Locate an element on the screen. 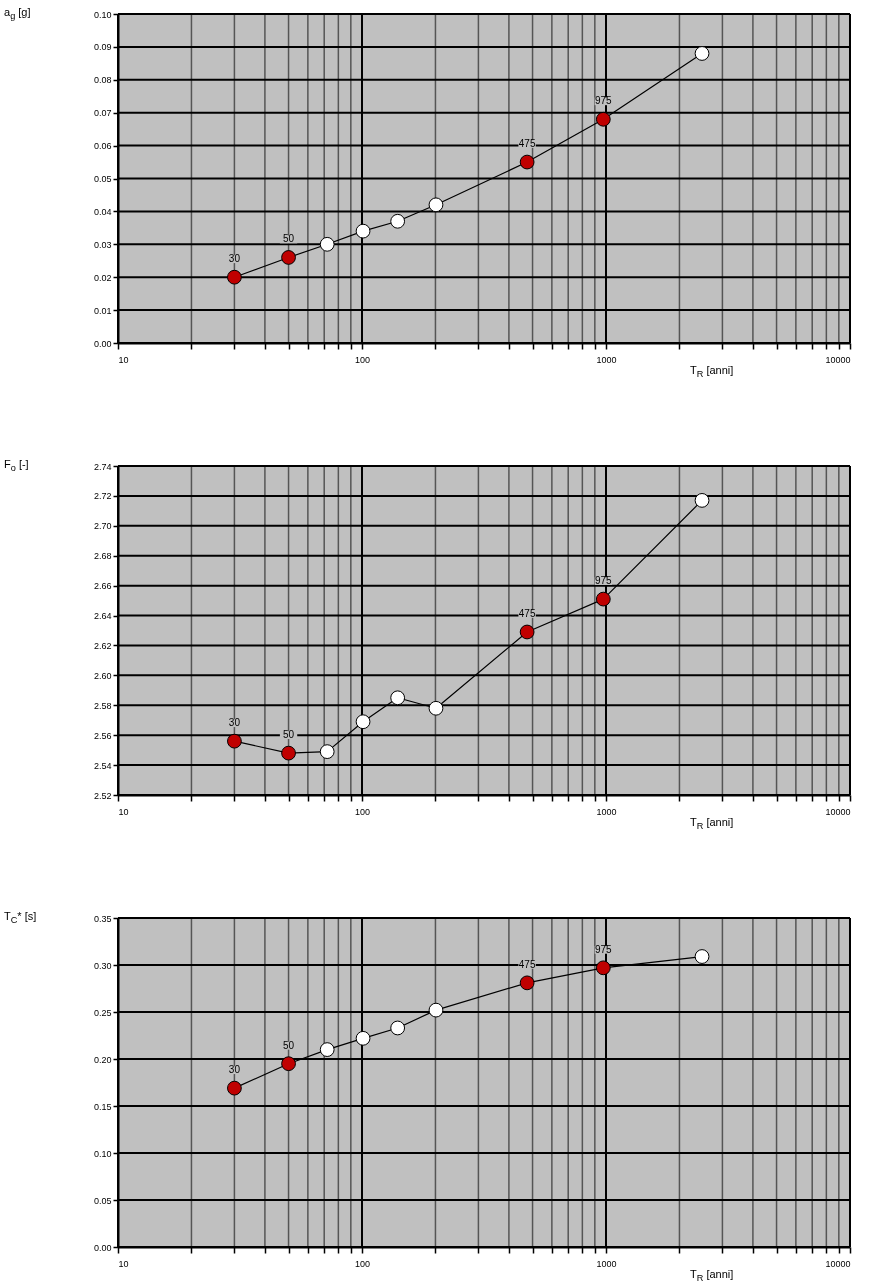  y-tick-label: 2.68 is located at coordinates (102, 556).